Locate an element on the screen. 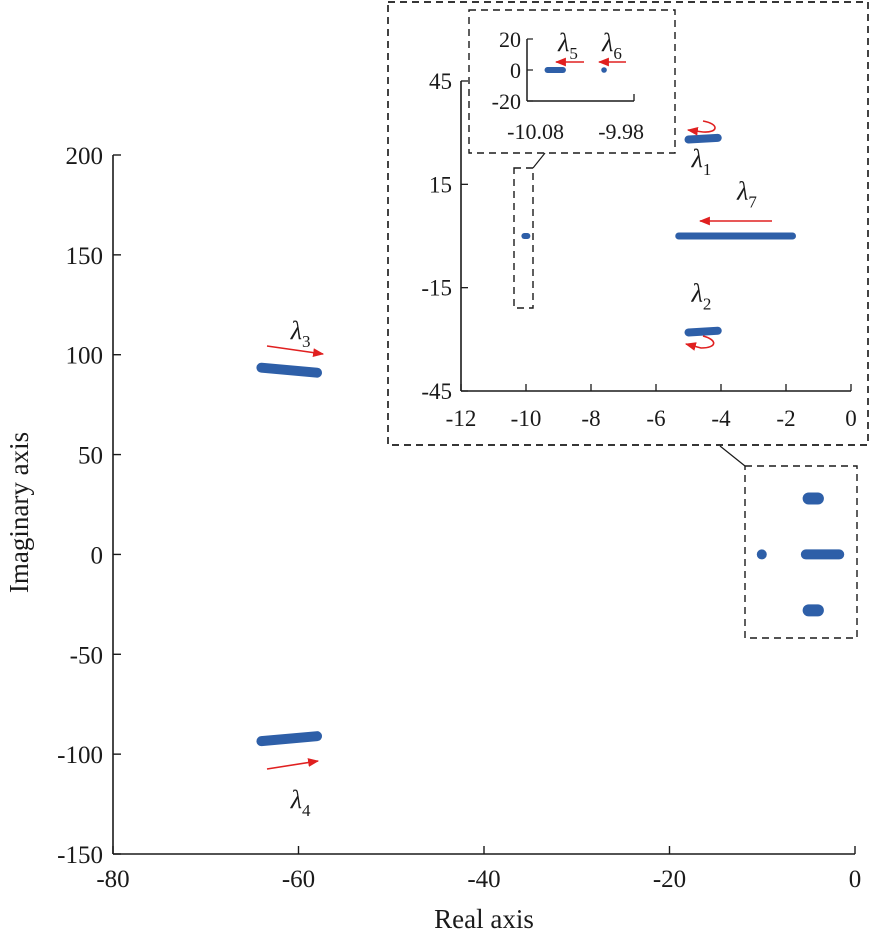 The image size is (872, 941). main-y-tick-label: -50 is located at coordinates (86, 655).